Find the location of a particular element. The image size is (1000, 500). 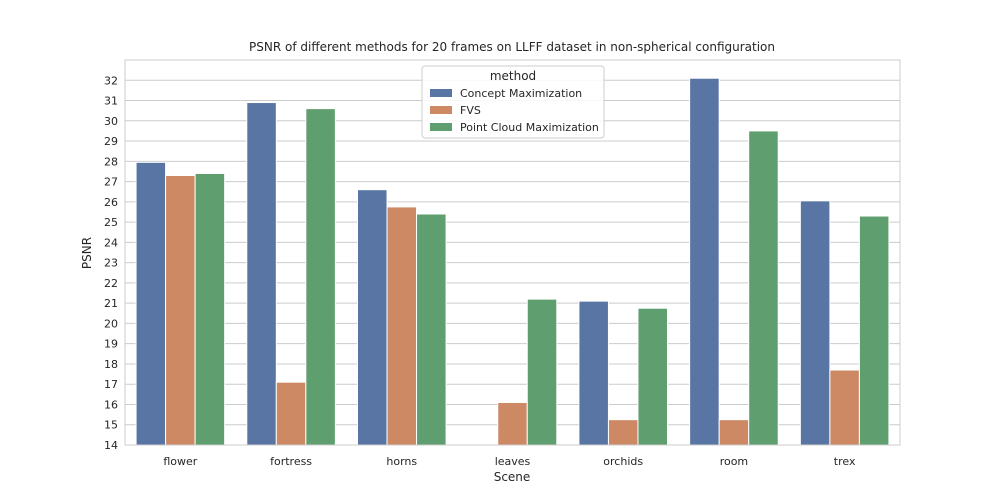

x-tick-labels: flower fortress horns leaves orchids room trex is located at coordinates (509, 461).